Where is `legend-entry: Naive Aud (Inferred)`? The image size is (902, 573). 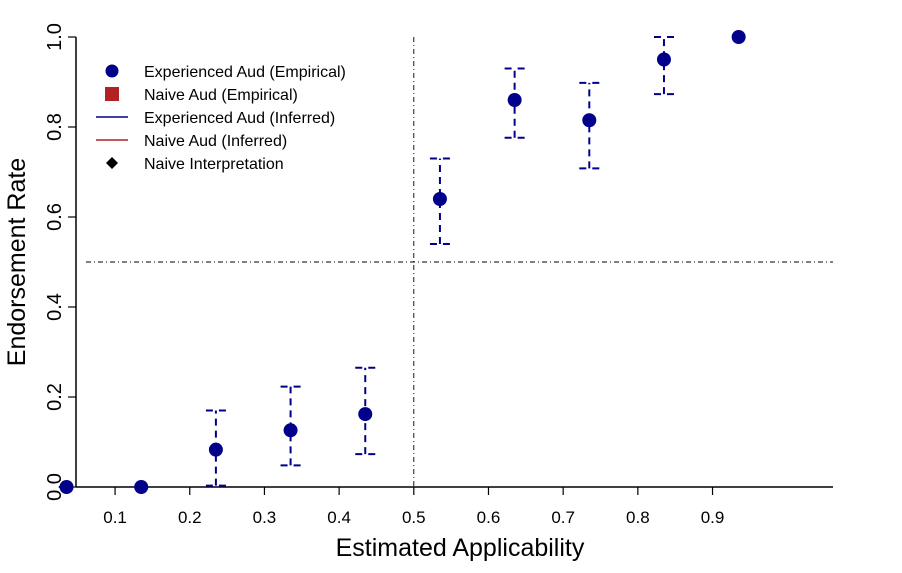 legend-entry: Naive Aud (Inferred) is located at coordinates (191, 141).